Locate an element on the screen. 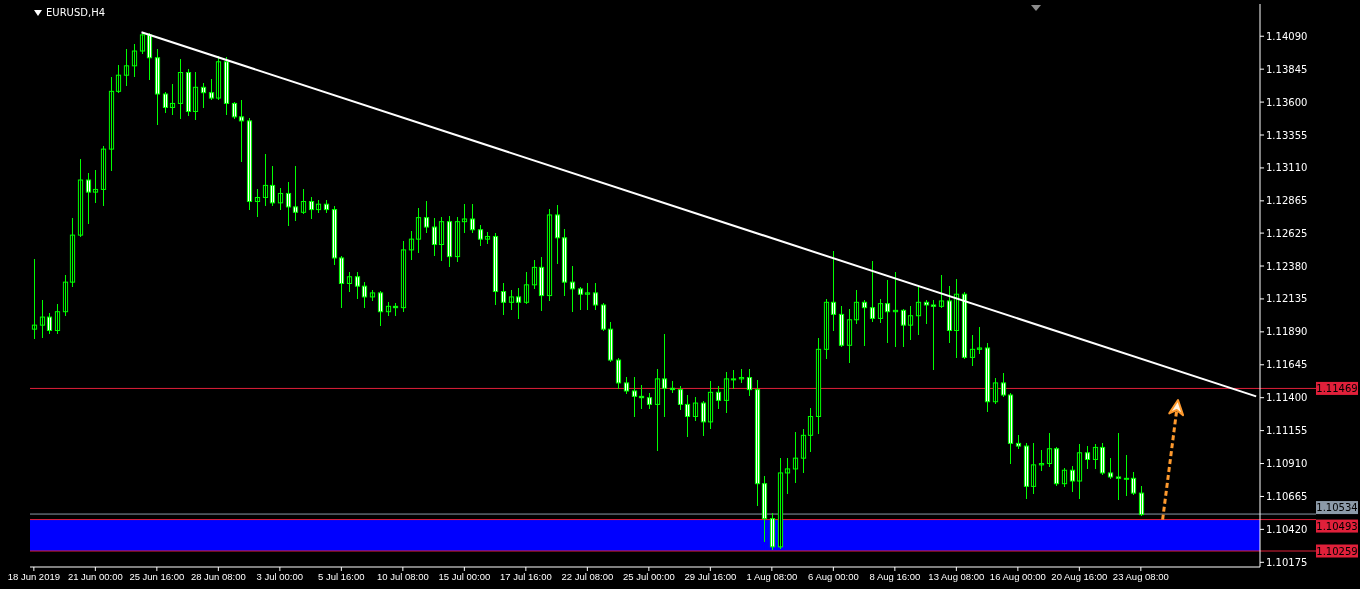  y-tick-label: 1.11155 is located at coordinates (1287, 431).